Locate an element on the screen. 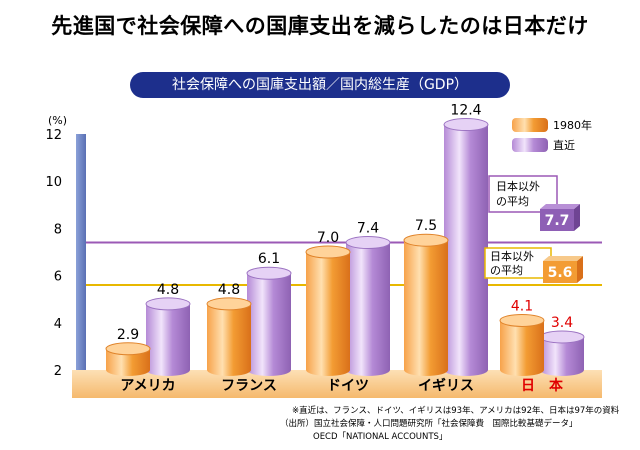 The width and height of the screenshot is (640, 450). data-label: 7.4 is located at coordinates (368, 229).